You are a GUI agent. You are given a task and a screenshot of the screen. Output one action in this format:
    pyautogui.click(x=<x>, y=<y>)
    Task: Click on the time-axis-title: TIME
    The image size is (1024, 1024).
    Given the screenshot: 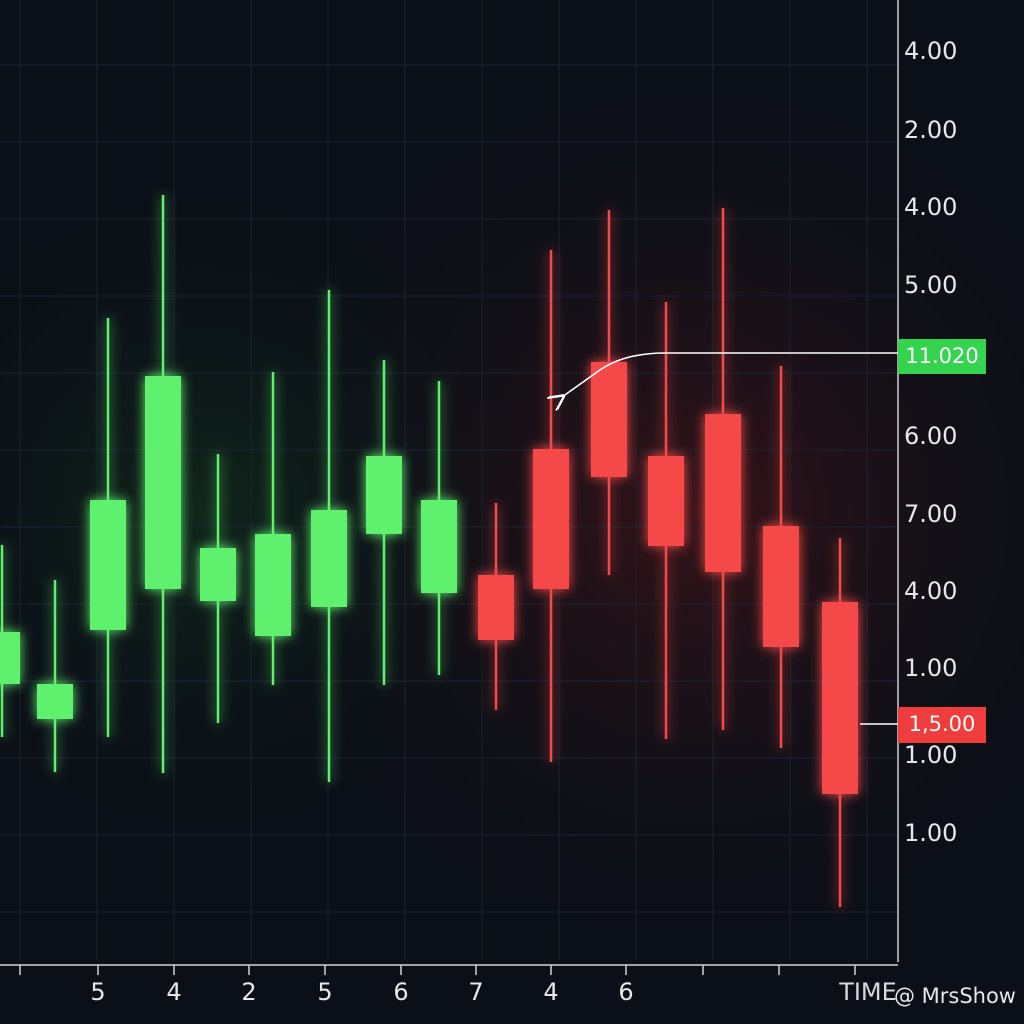 What is the action you would take?
    pyautogui.click(x=867, y=992)
    